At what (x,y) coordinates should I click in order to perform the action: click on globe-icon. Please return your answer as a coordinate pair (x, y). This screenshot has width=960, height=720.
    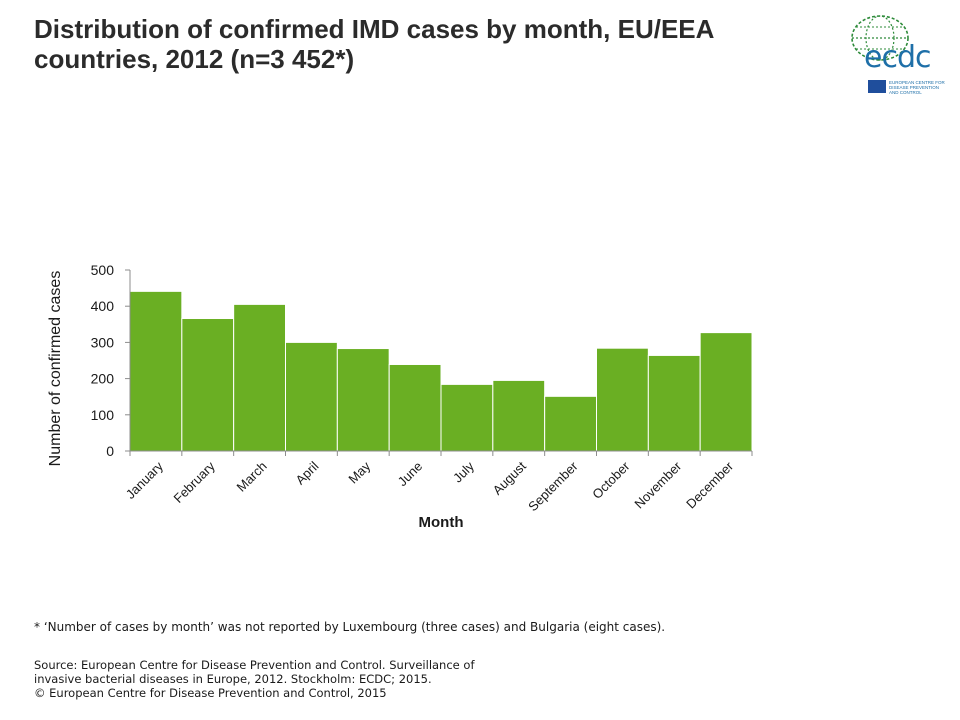
    Looking at the image, I should click on (880, 38).